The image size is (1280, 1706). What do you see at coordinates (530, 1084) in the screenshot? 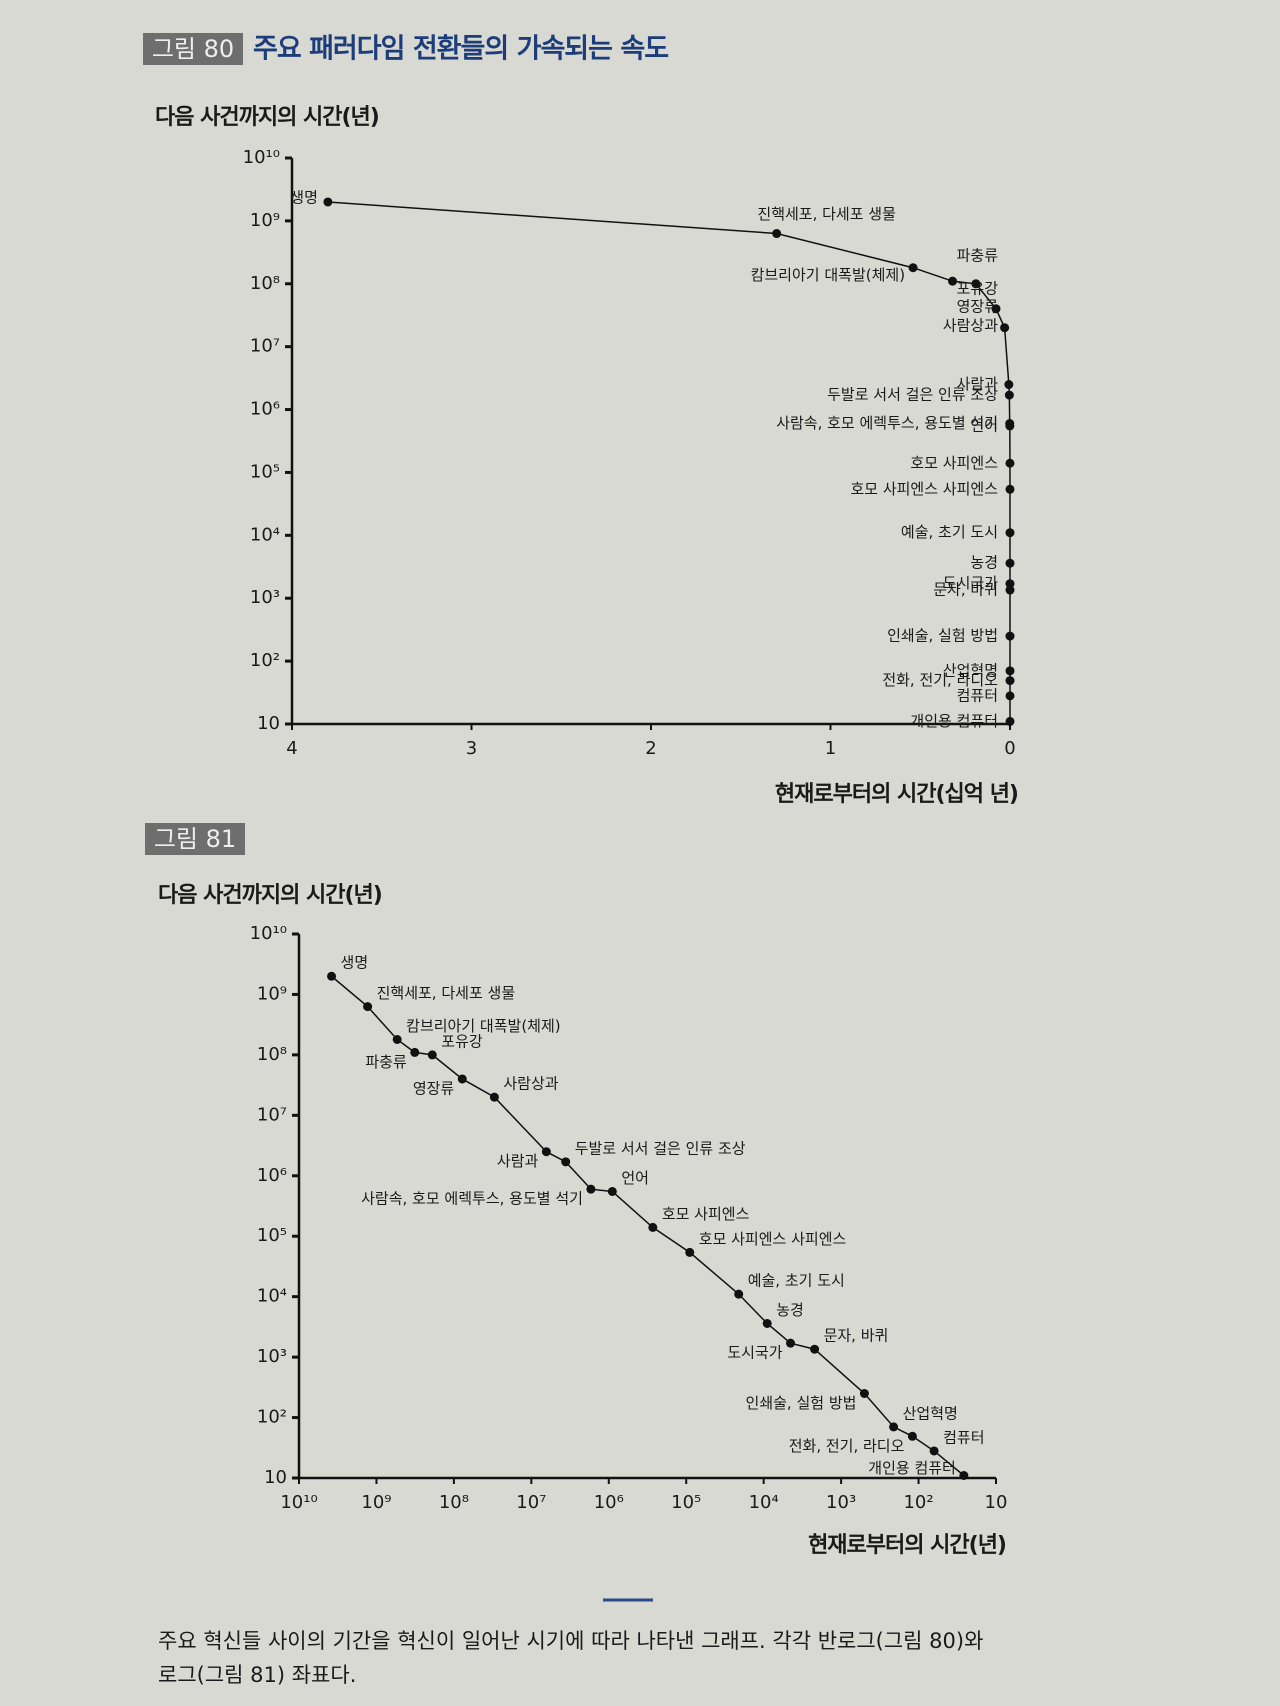
I see `point-label: 사람상과` at bounding box center [530, 1084].